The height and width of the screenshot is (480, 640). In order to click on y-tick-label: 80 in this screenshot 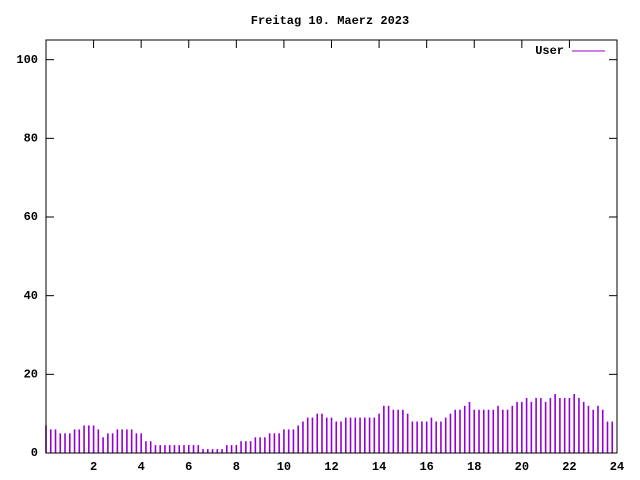, I will do `click(31, 139)`.